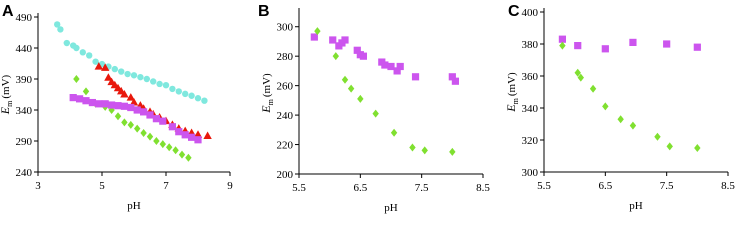 This screenshot has width=744, height=240. I want to click on y-tick-label: 440, so click(24, 49).